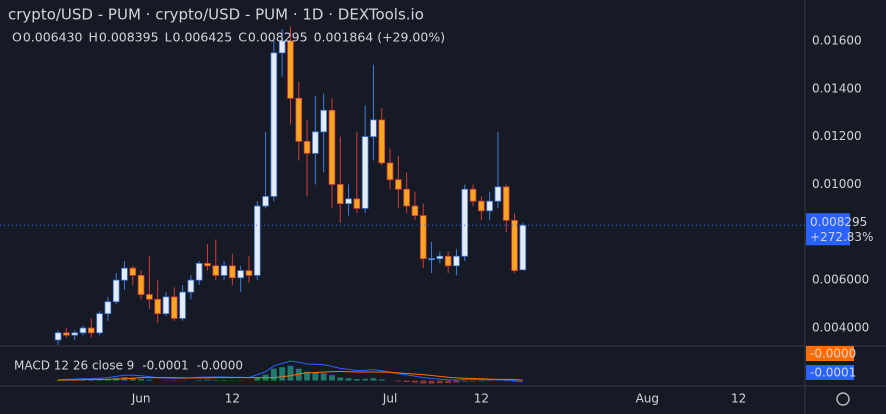 Image resolution: width=886 pixels, height=414 pixels. Describe the element at coordinates (53, 37) in the screenshot. I see `ohlc-value: 0.006430` at that location.